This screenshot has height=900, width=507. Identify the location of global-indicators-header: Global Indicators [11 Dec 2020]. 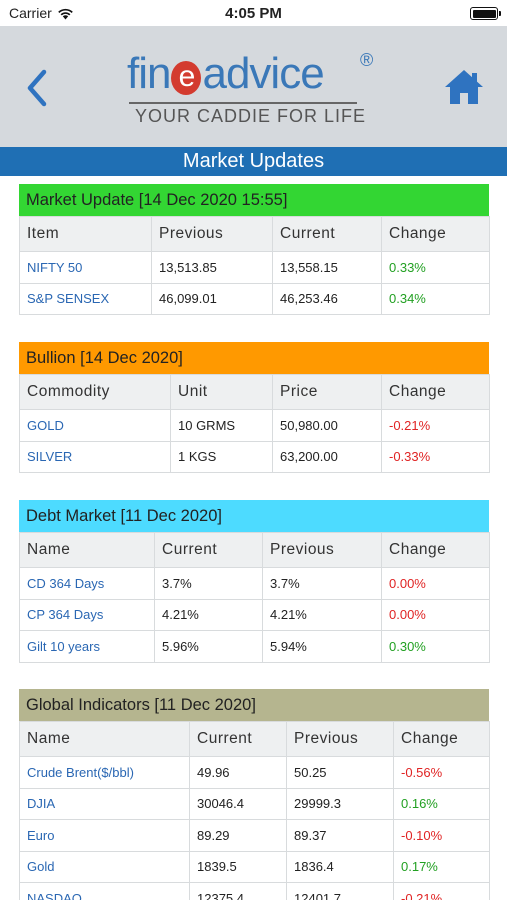
(254, 705).